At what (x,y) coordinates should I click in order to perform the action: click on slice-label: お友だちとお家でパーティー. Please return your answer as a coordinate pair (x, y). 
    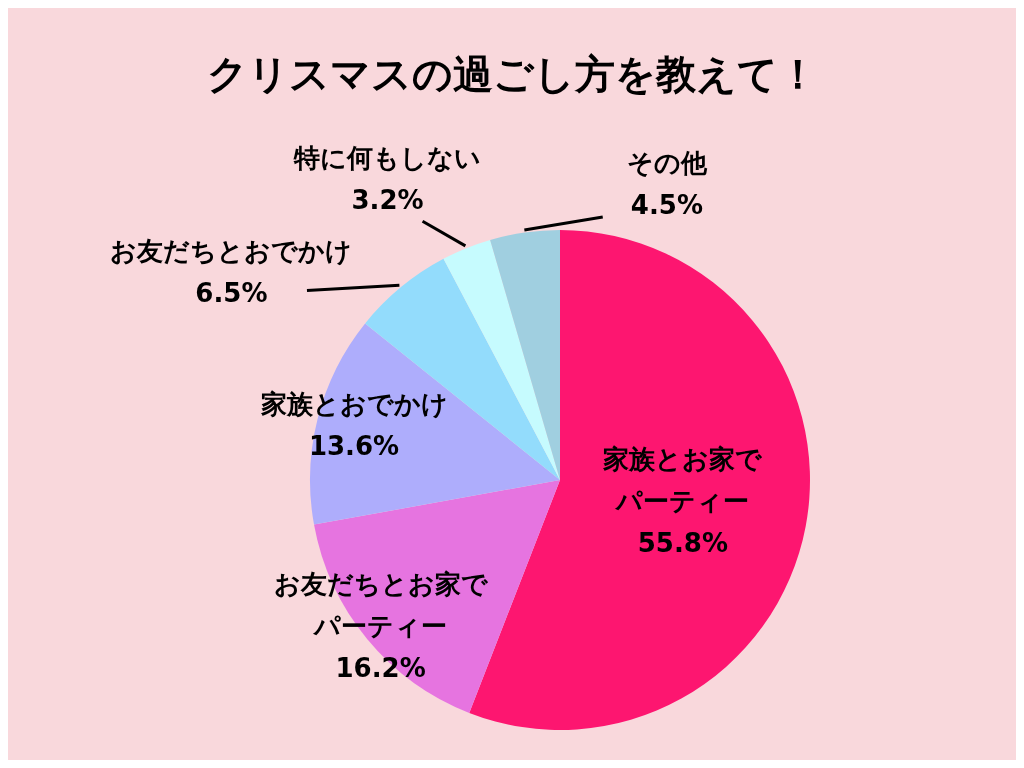
    Looking at the image, I should click on (381, 604).